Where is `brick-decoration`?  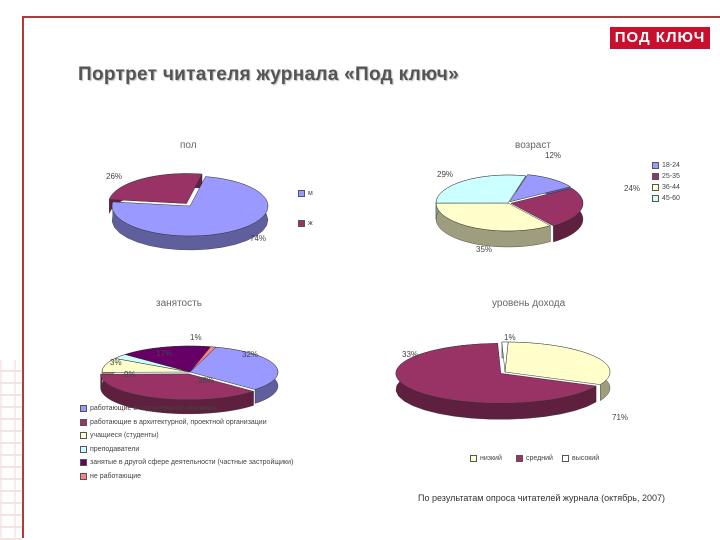
brick-decoration is located at coordinates (11, 450).